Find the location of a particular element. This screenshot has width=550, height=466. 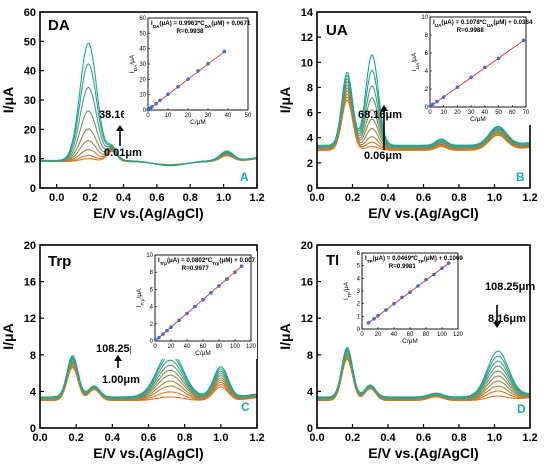

y-tick-label: 20 is located at coordinates (30, 246).